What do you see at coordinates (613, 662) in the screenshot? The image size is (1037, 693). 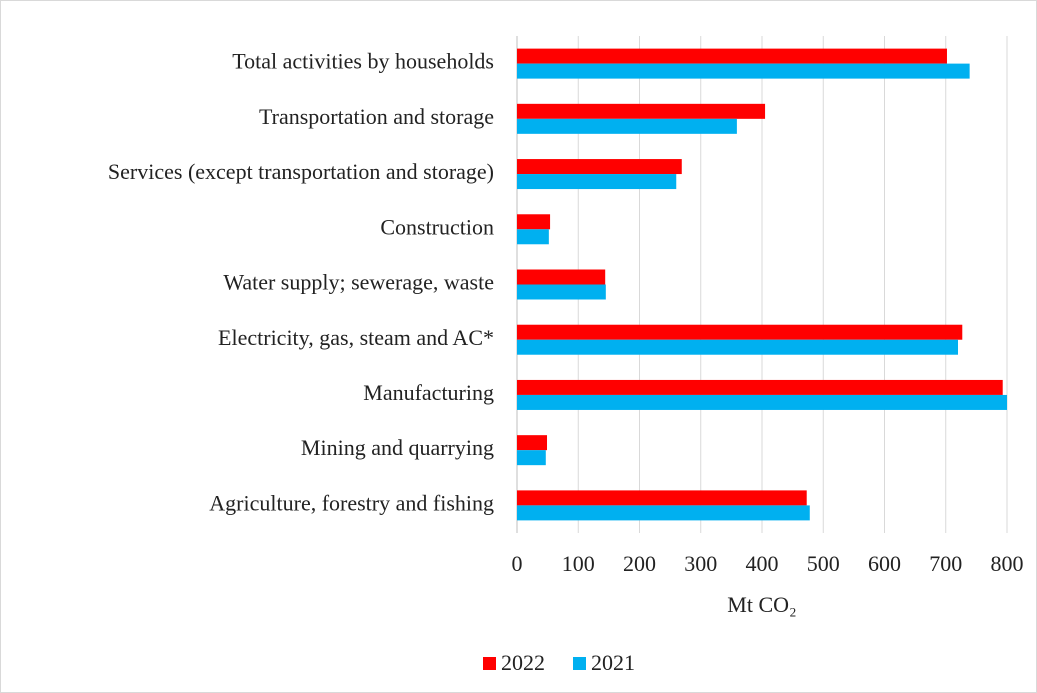 I see `legend-label: 2021` at bounding box center [613, 662].